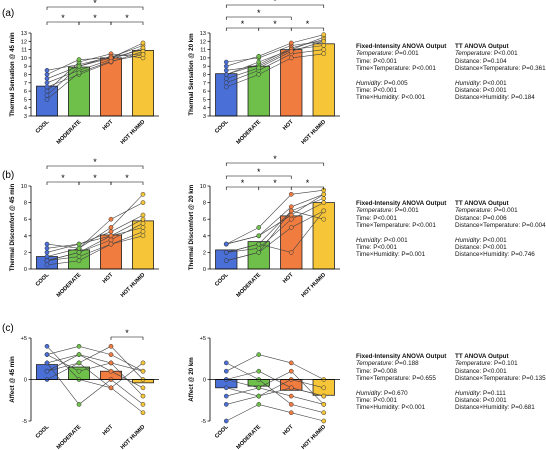  What do you see at coordinates (25, 204) in the screenshot?
I see `y-tick-label: 8` at bounding box center [25, 204].